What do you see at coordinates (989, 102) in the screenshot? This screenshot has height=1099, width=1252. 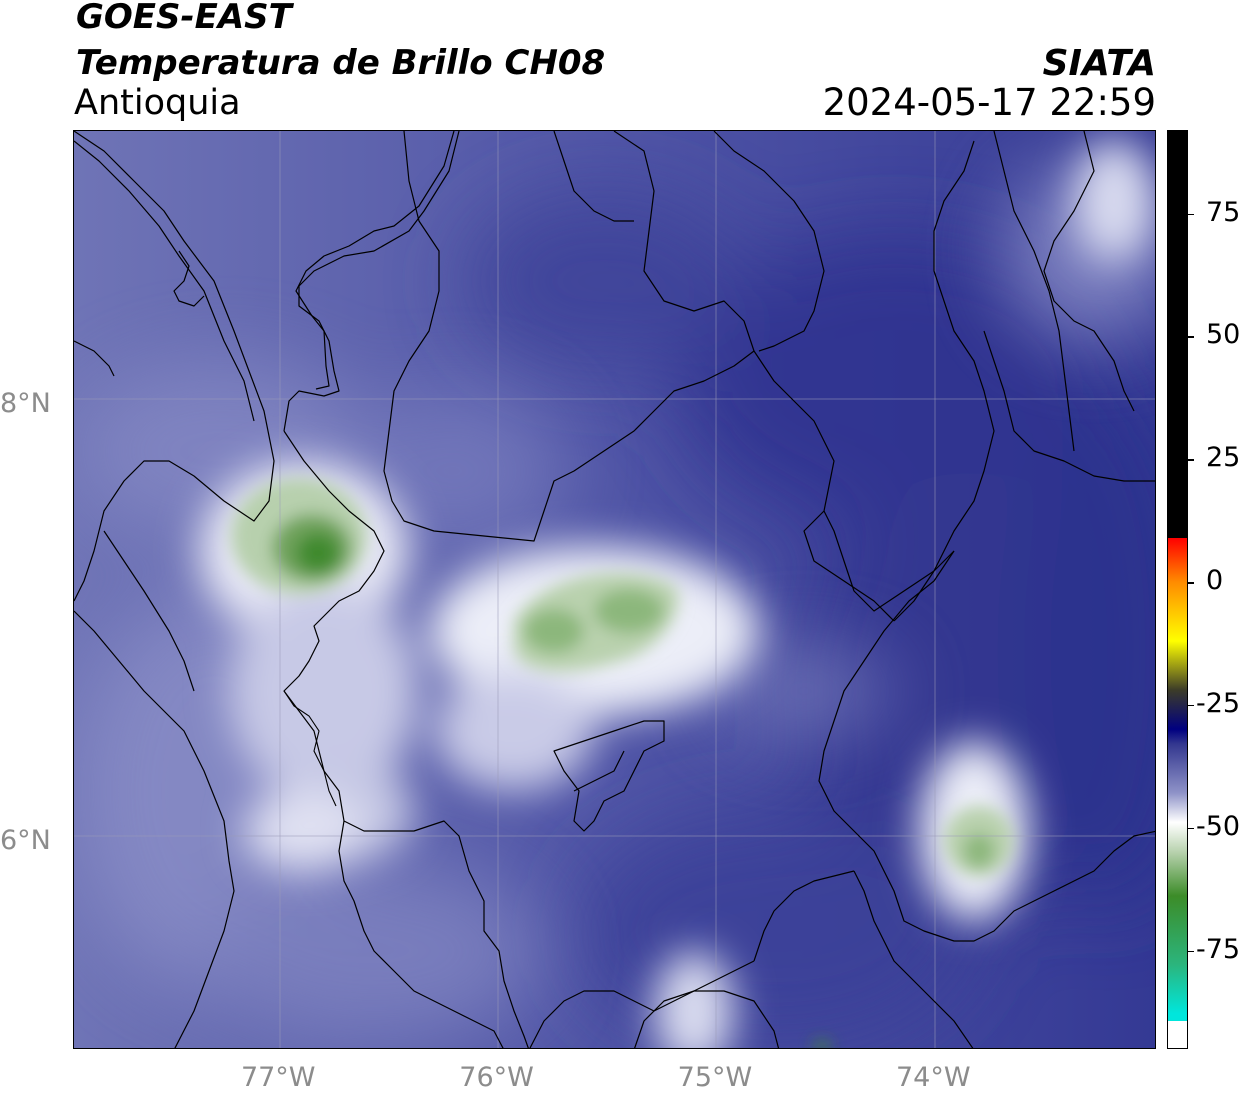 I see `datetime-label: 2024-05-17 22:59` at bounding box center [989, 102].